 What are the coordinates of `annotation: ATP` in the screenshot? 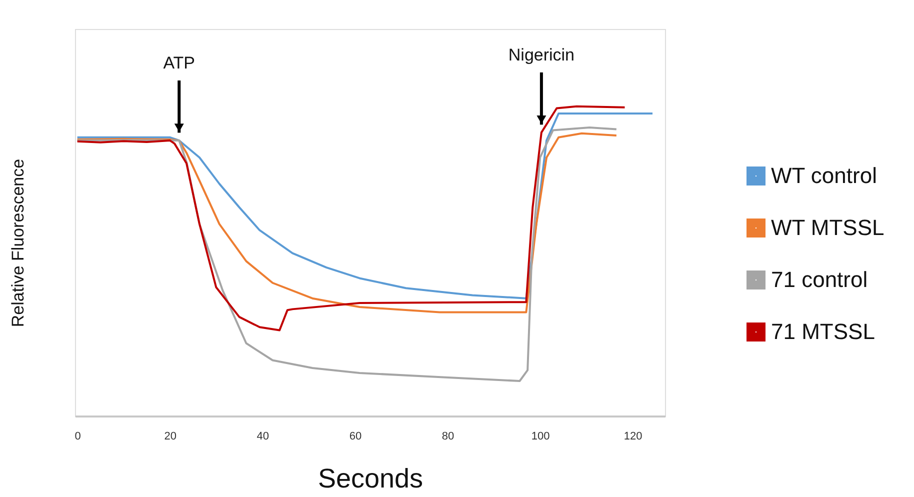 It's located at (179, 62).